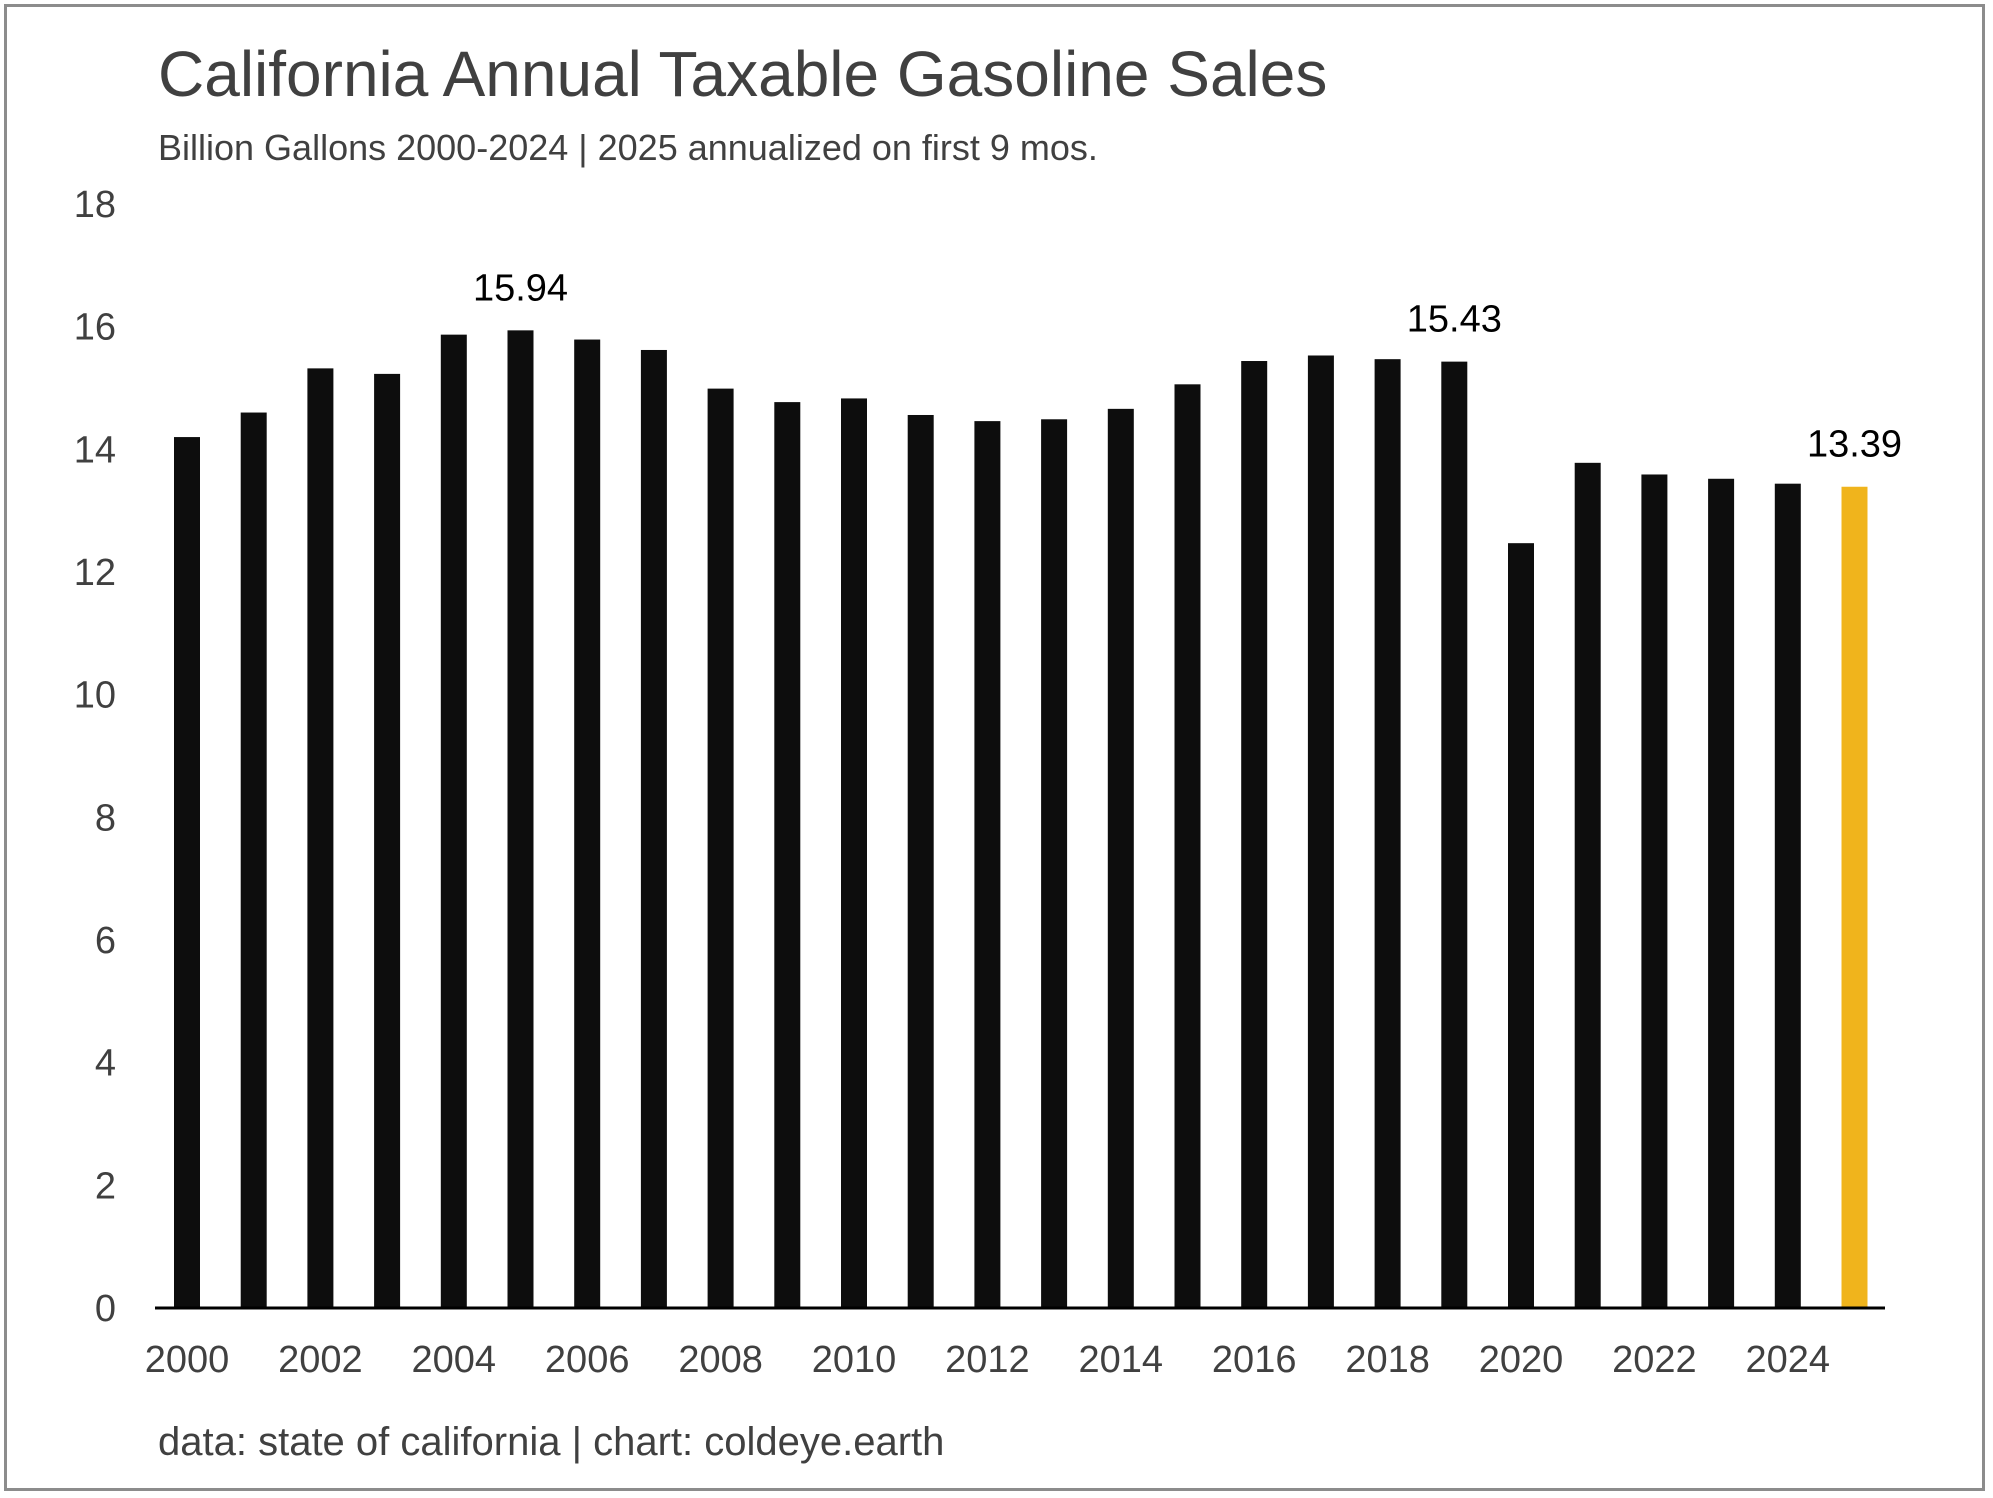 This screenshot has height=1498, width=1993. Describe the element at coordinates (105, 1186) in the screenshot. I see `y-tick-label: 2` at that location.